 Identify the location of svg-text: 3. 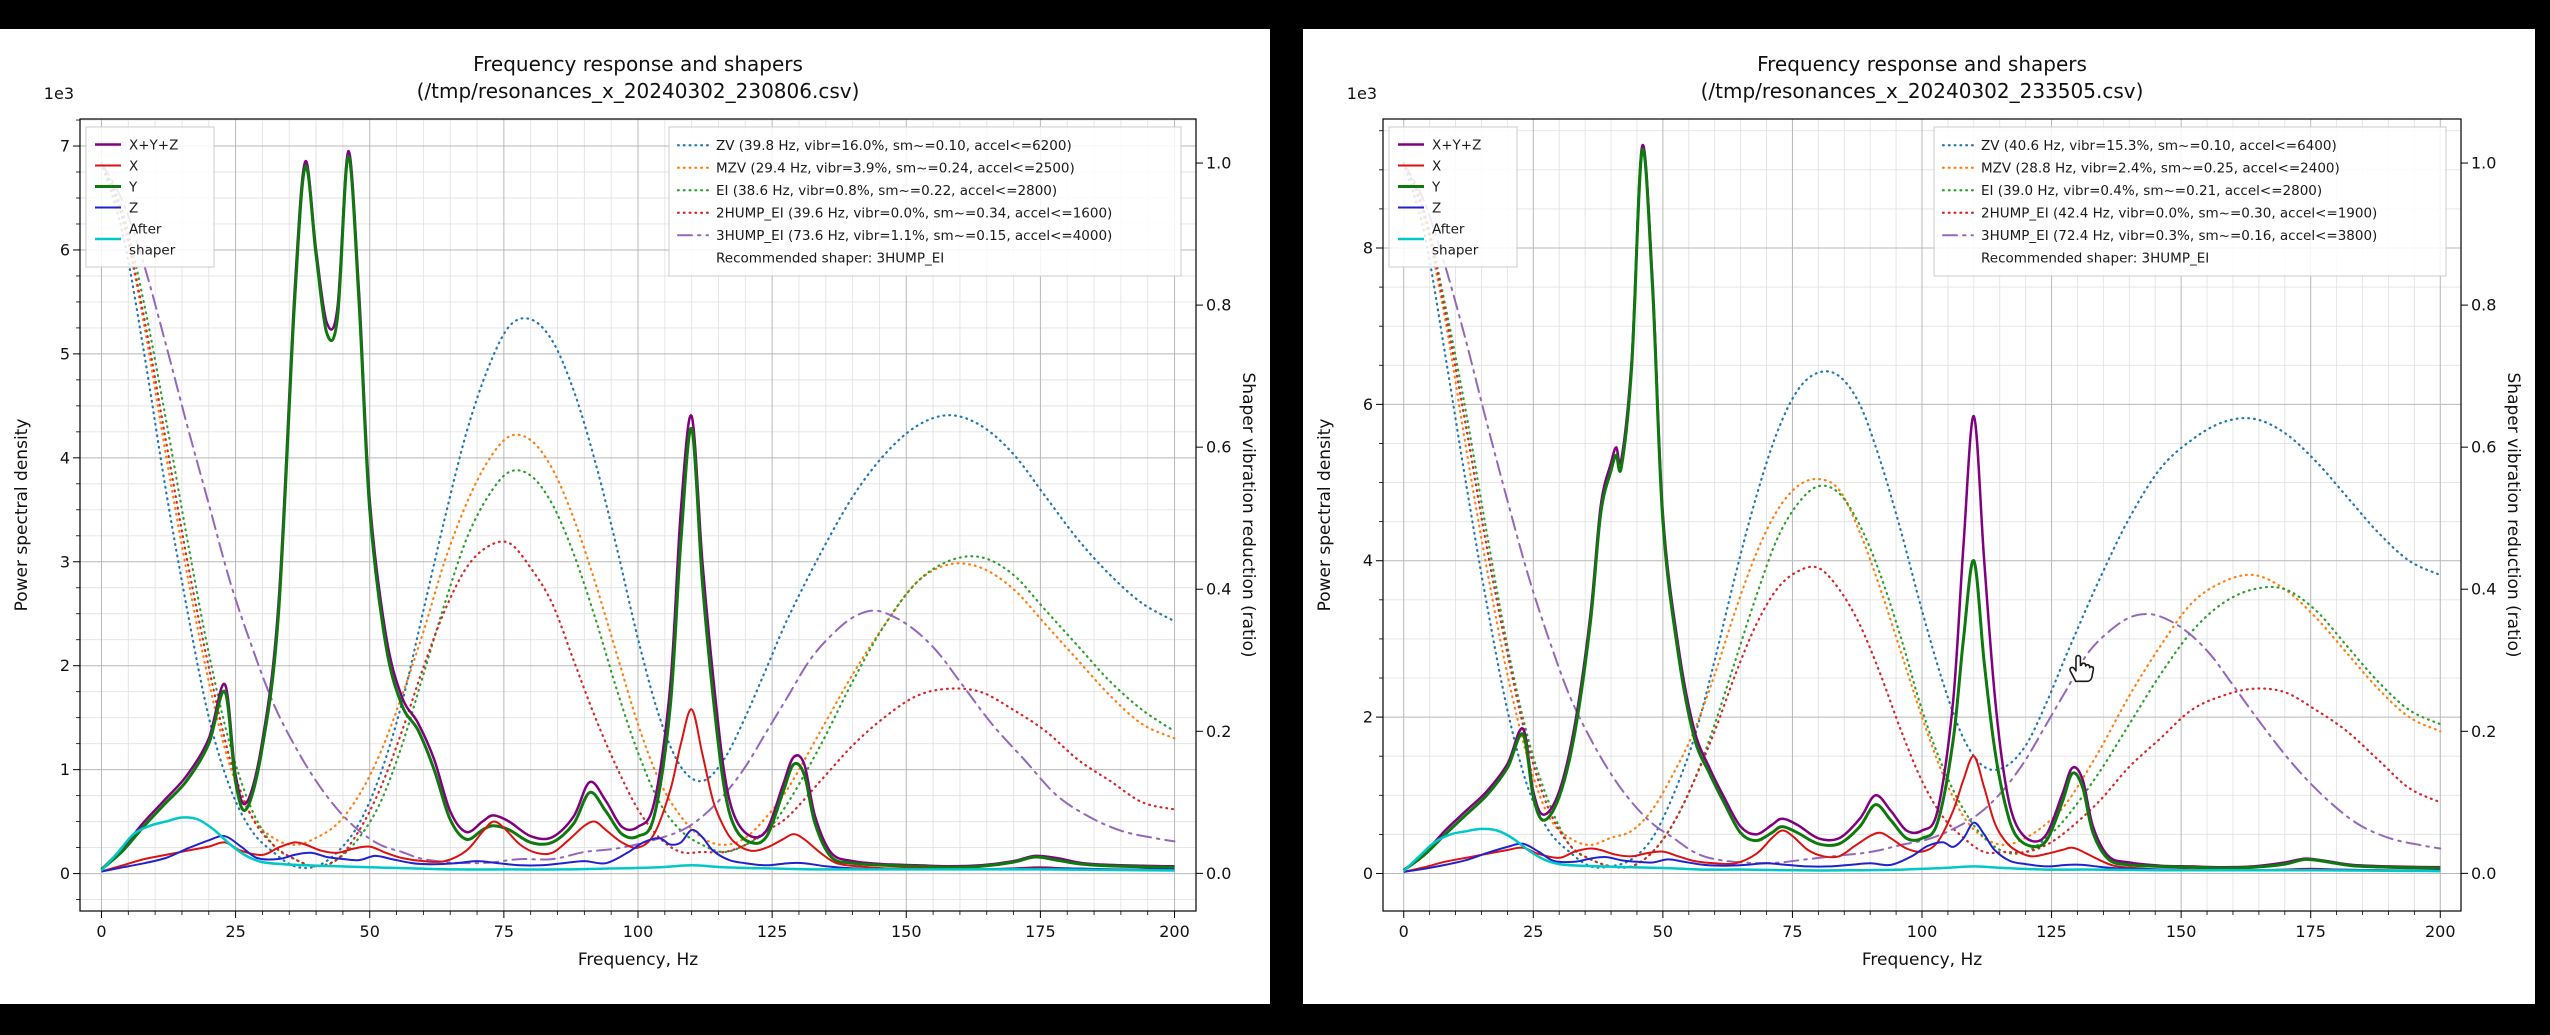
(65, 561).